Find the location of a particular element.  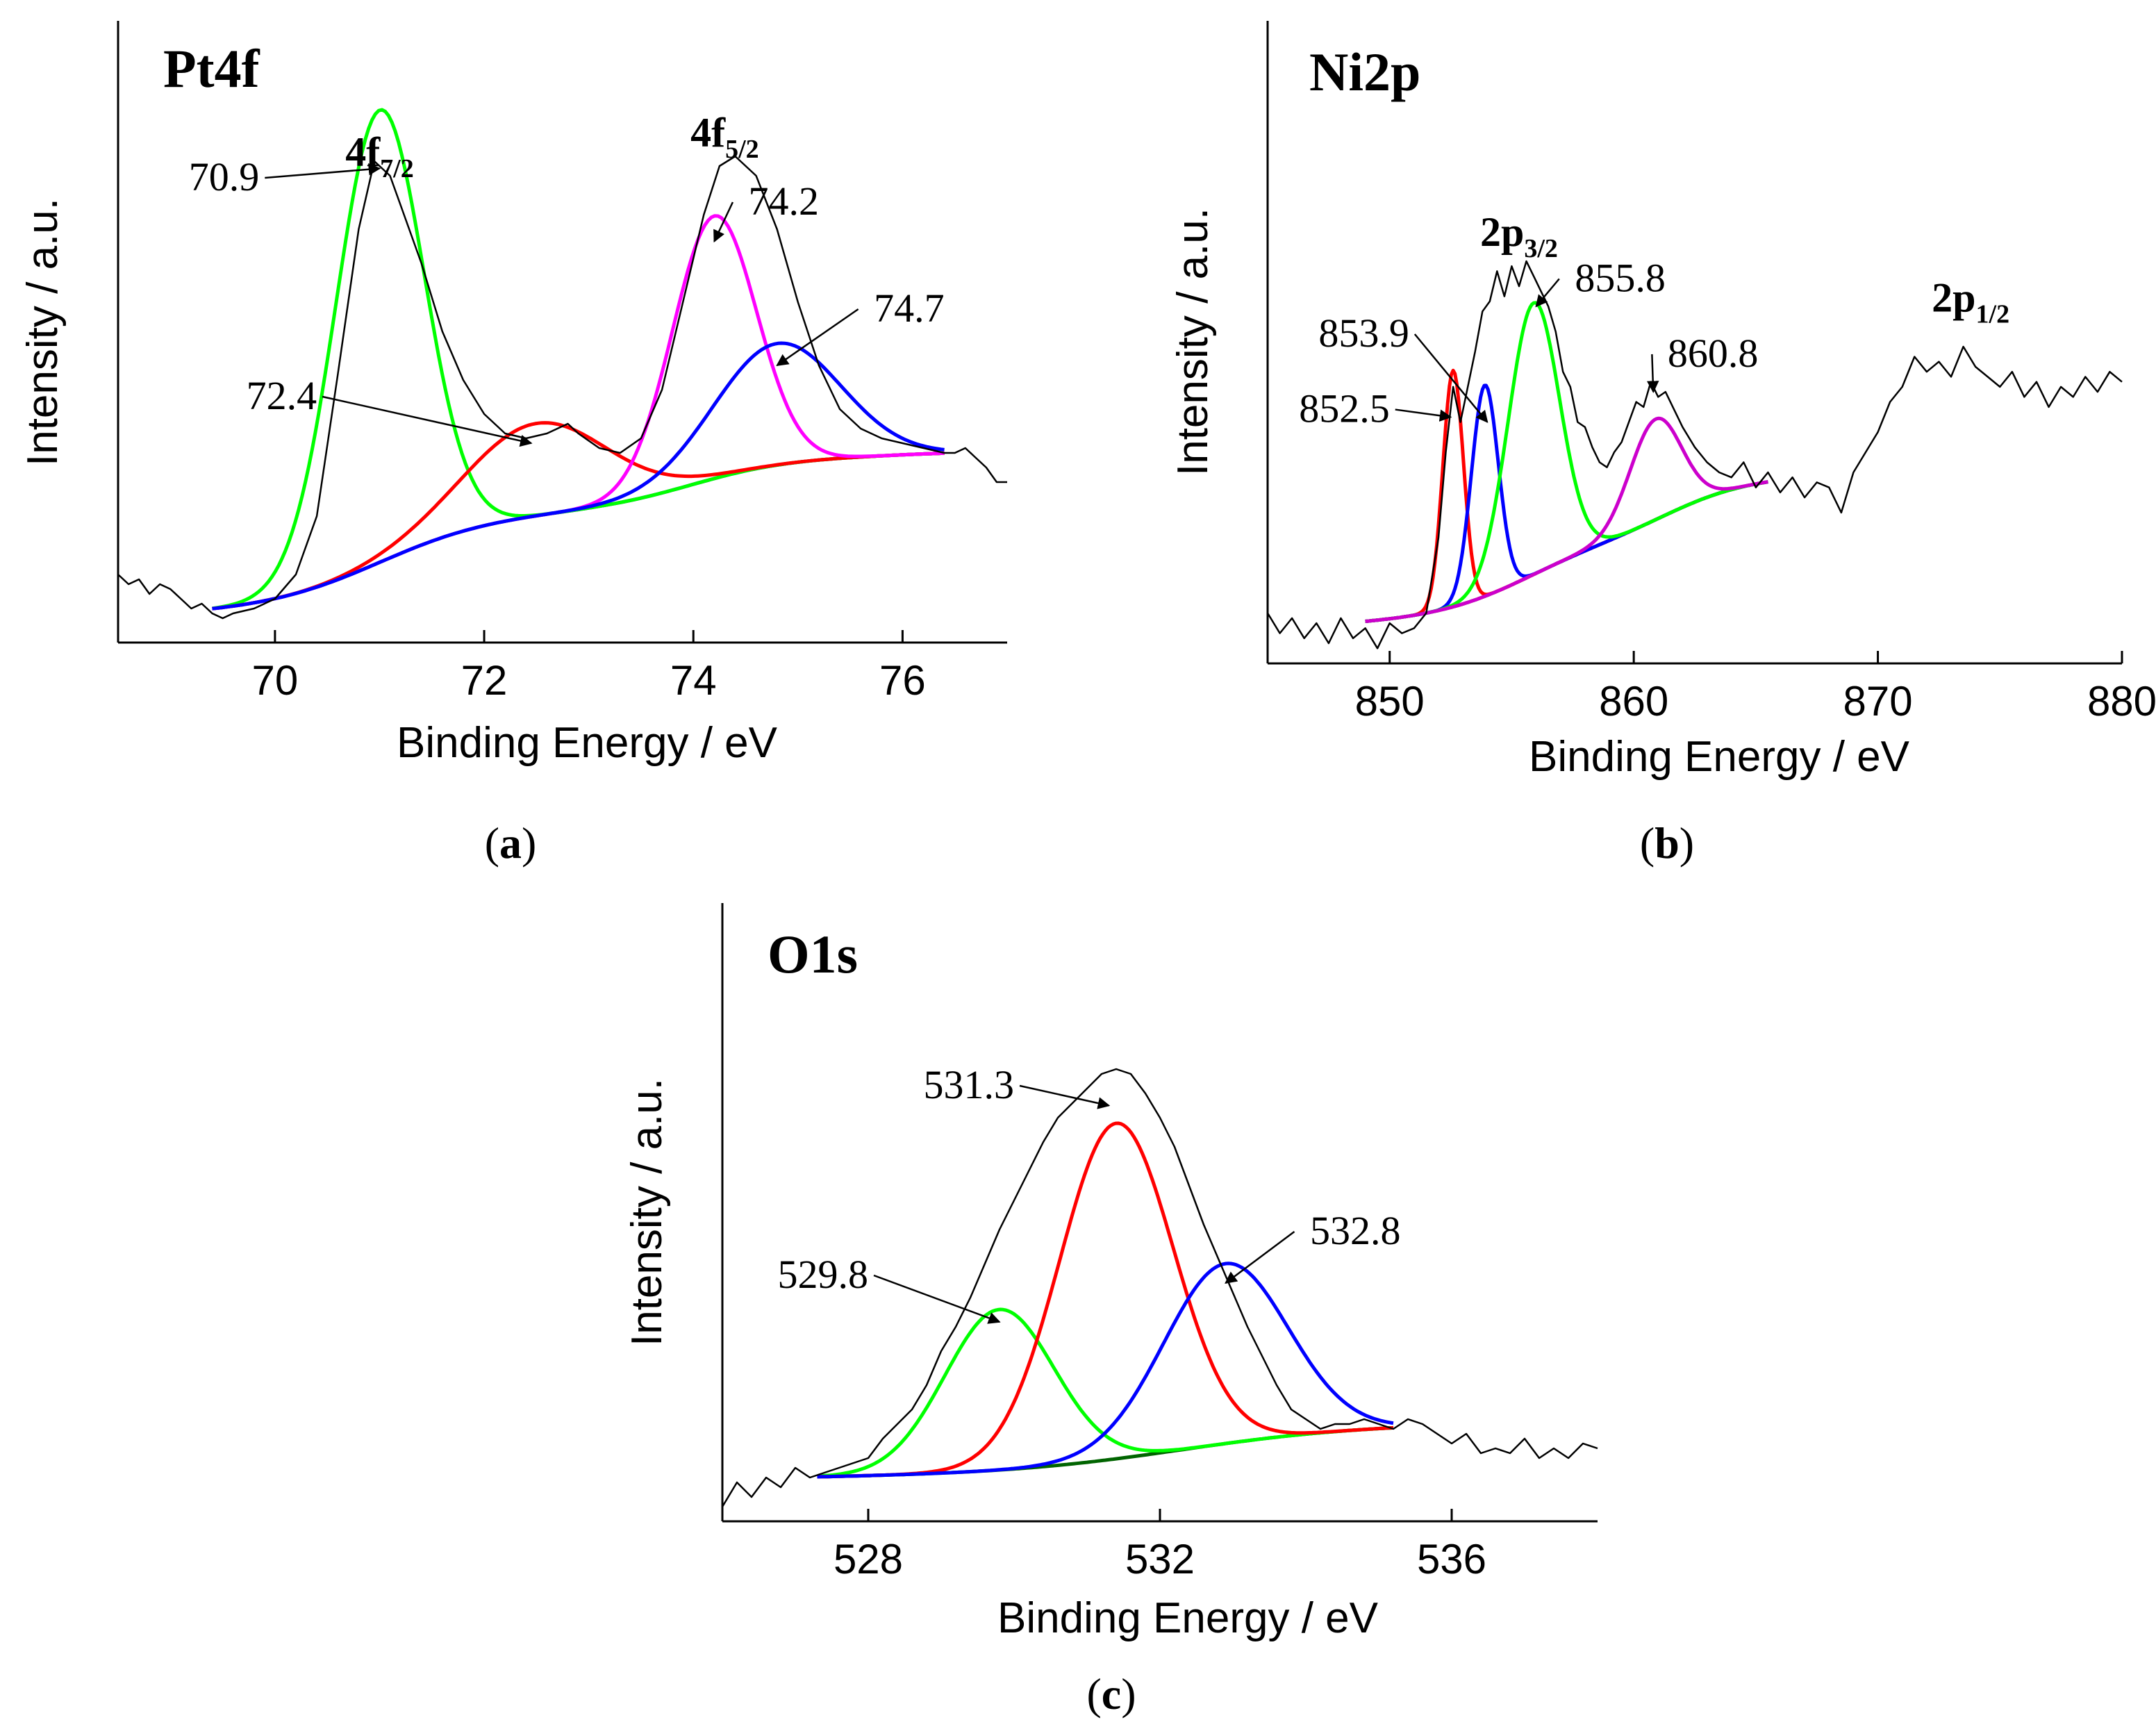

panel-b-caption-letter: b is located at coordinates (1667, 843).